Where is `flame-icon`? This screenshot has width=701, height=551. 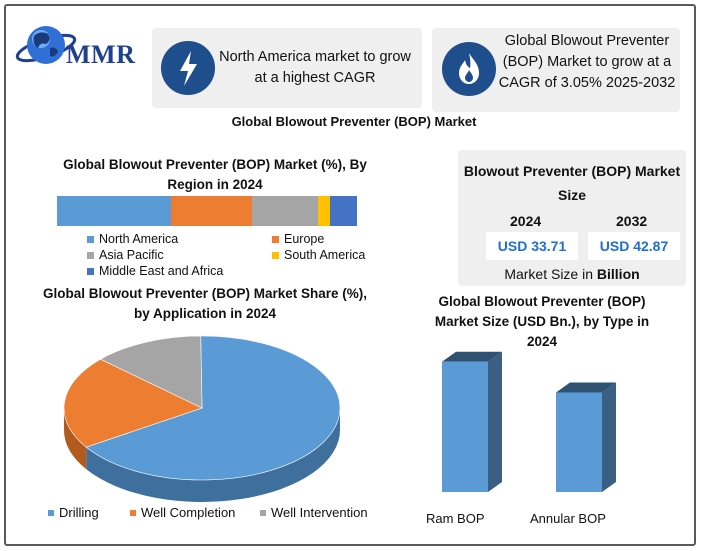 flame-icon is located at coordinates (469, 69).